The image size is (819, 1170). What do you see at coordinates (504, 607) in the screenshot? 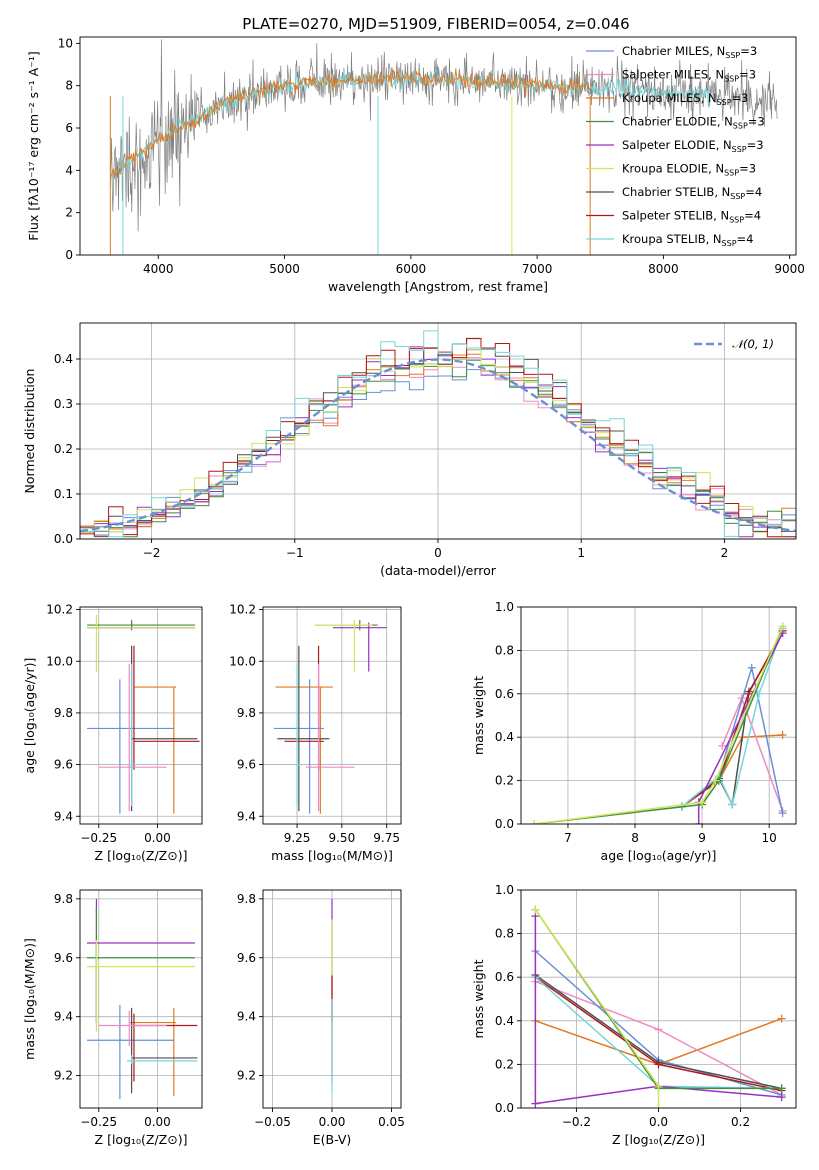
I see `y-tick-label: 1.0` at bounding box center [504, 607].